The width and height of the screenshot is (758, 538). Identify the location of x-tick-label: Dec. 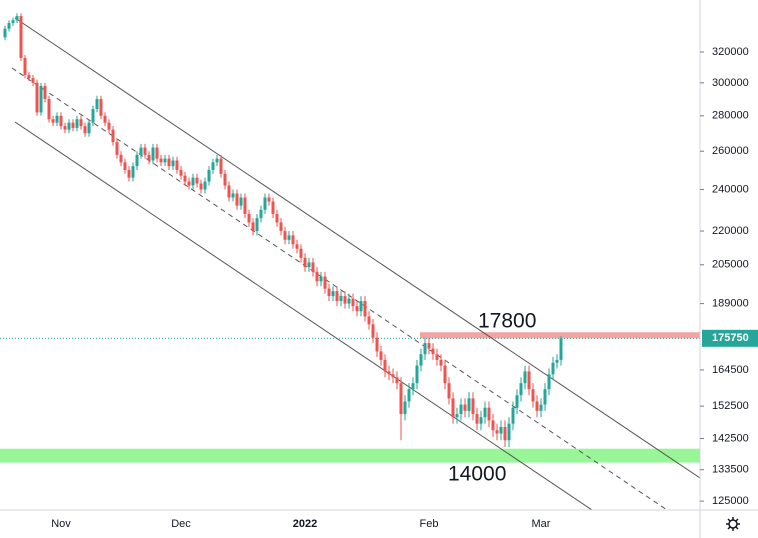
(181, 524).